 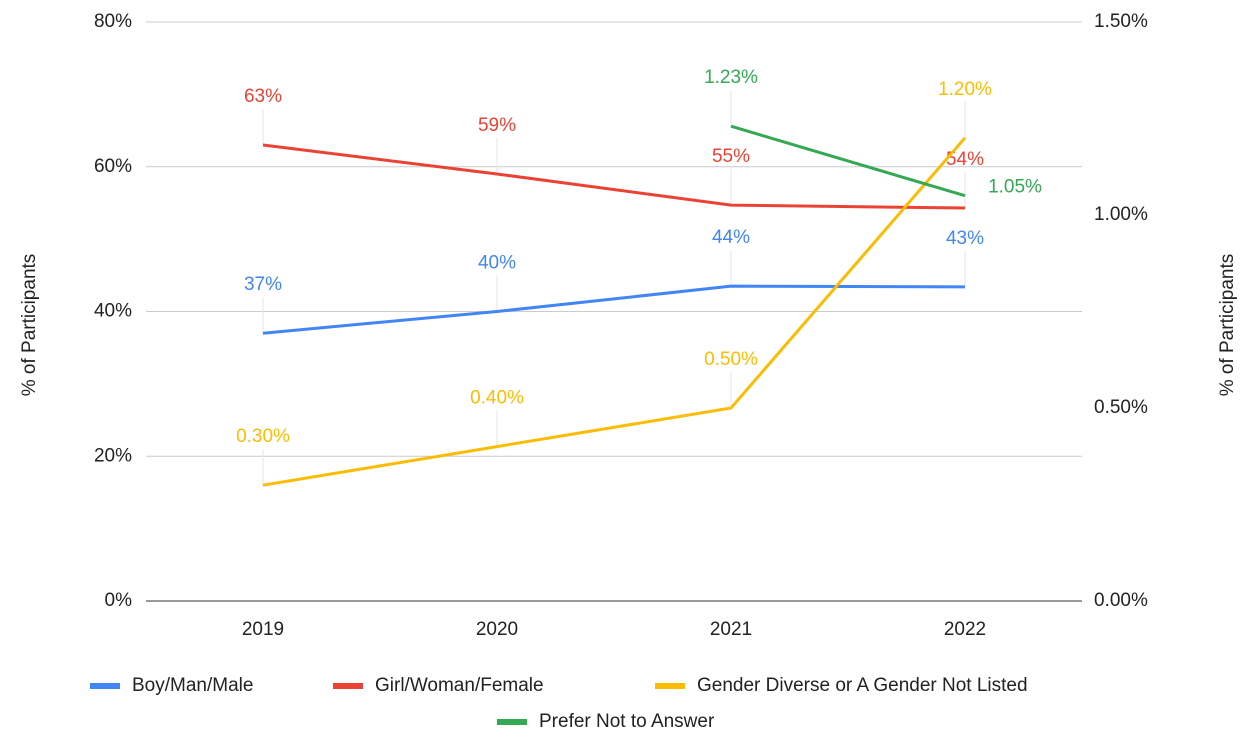 What do you see at coordinates (965, 159) in the screenshot?
I see `data-label: 54%` at bounding box center [965, 159].